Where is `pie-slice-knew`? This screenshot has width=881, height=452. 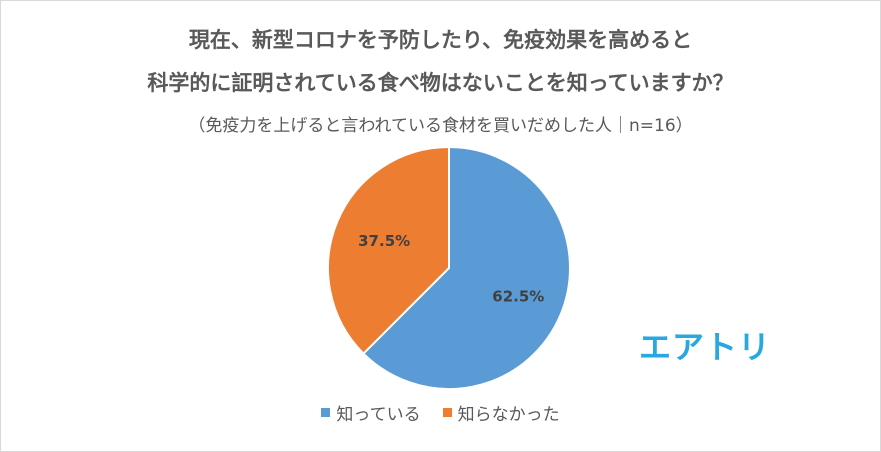 pie-slice-knew is located at coordinates (466, 267).